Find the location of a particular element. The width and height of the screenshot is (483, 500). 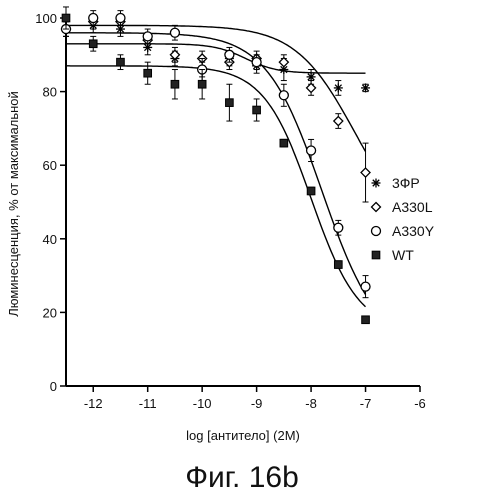

x-tick-label: -6 is located at coordinates (420, 403).